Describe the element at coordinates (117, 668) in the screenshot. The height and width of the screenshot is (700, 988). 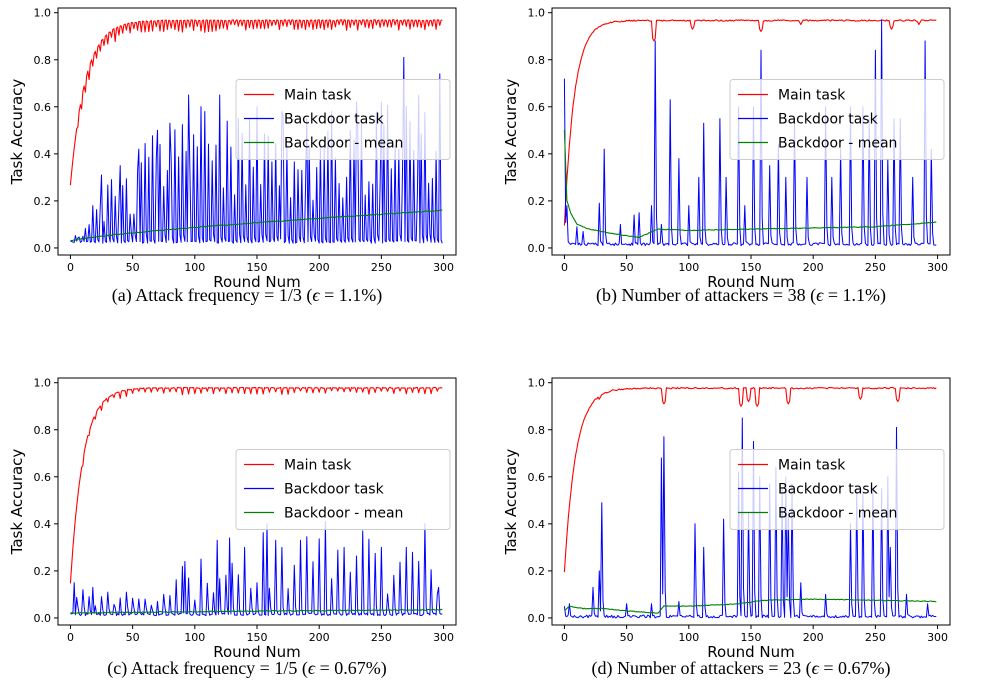
I see `caption-label: (c)` at that location.